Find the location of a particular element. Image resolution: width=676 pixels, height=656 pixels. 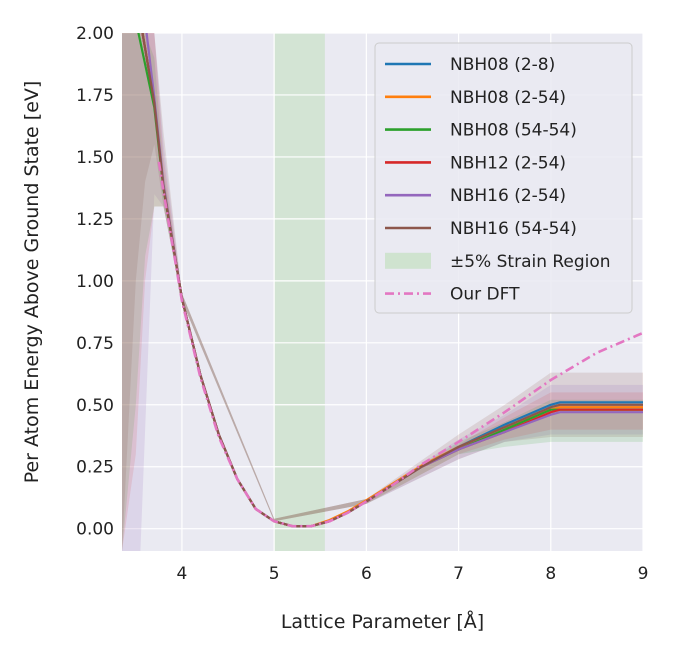

x-tick-label: 8 is located at coordinates (550, 574).